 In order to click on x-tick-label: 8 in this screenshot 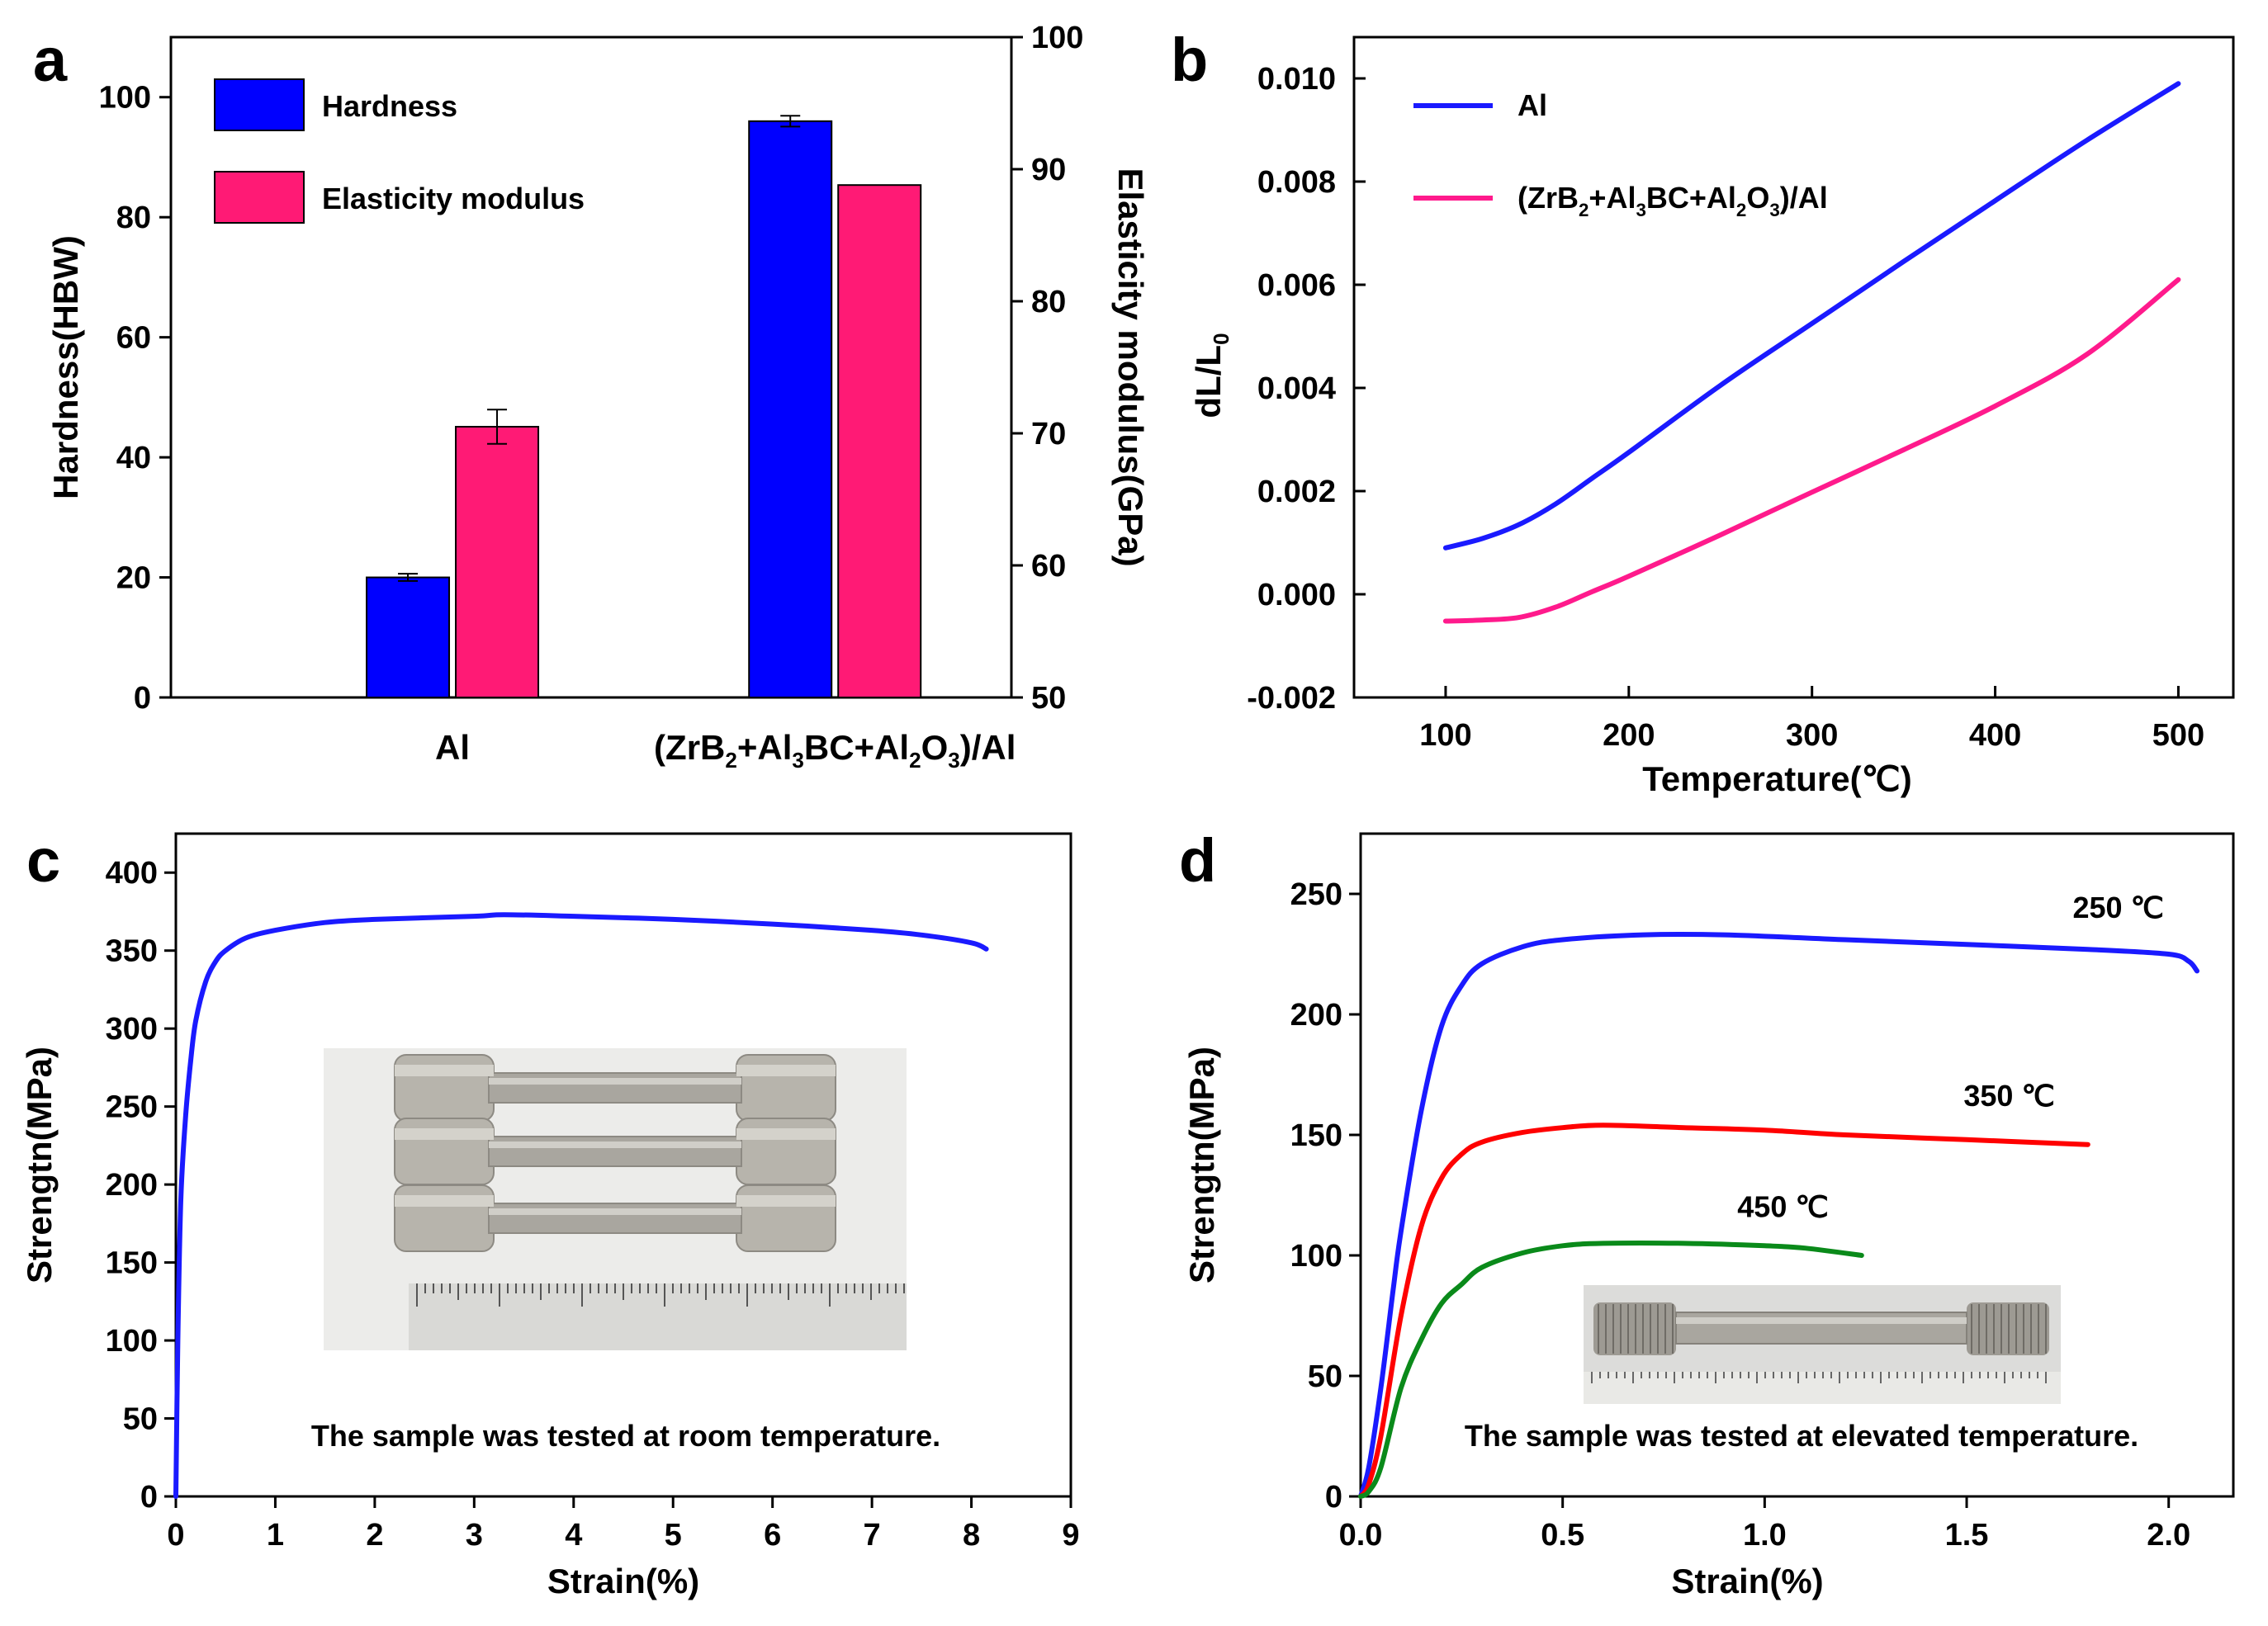, I will do `click(971, 1535)`.